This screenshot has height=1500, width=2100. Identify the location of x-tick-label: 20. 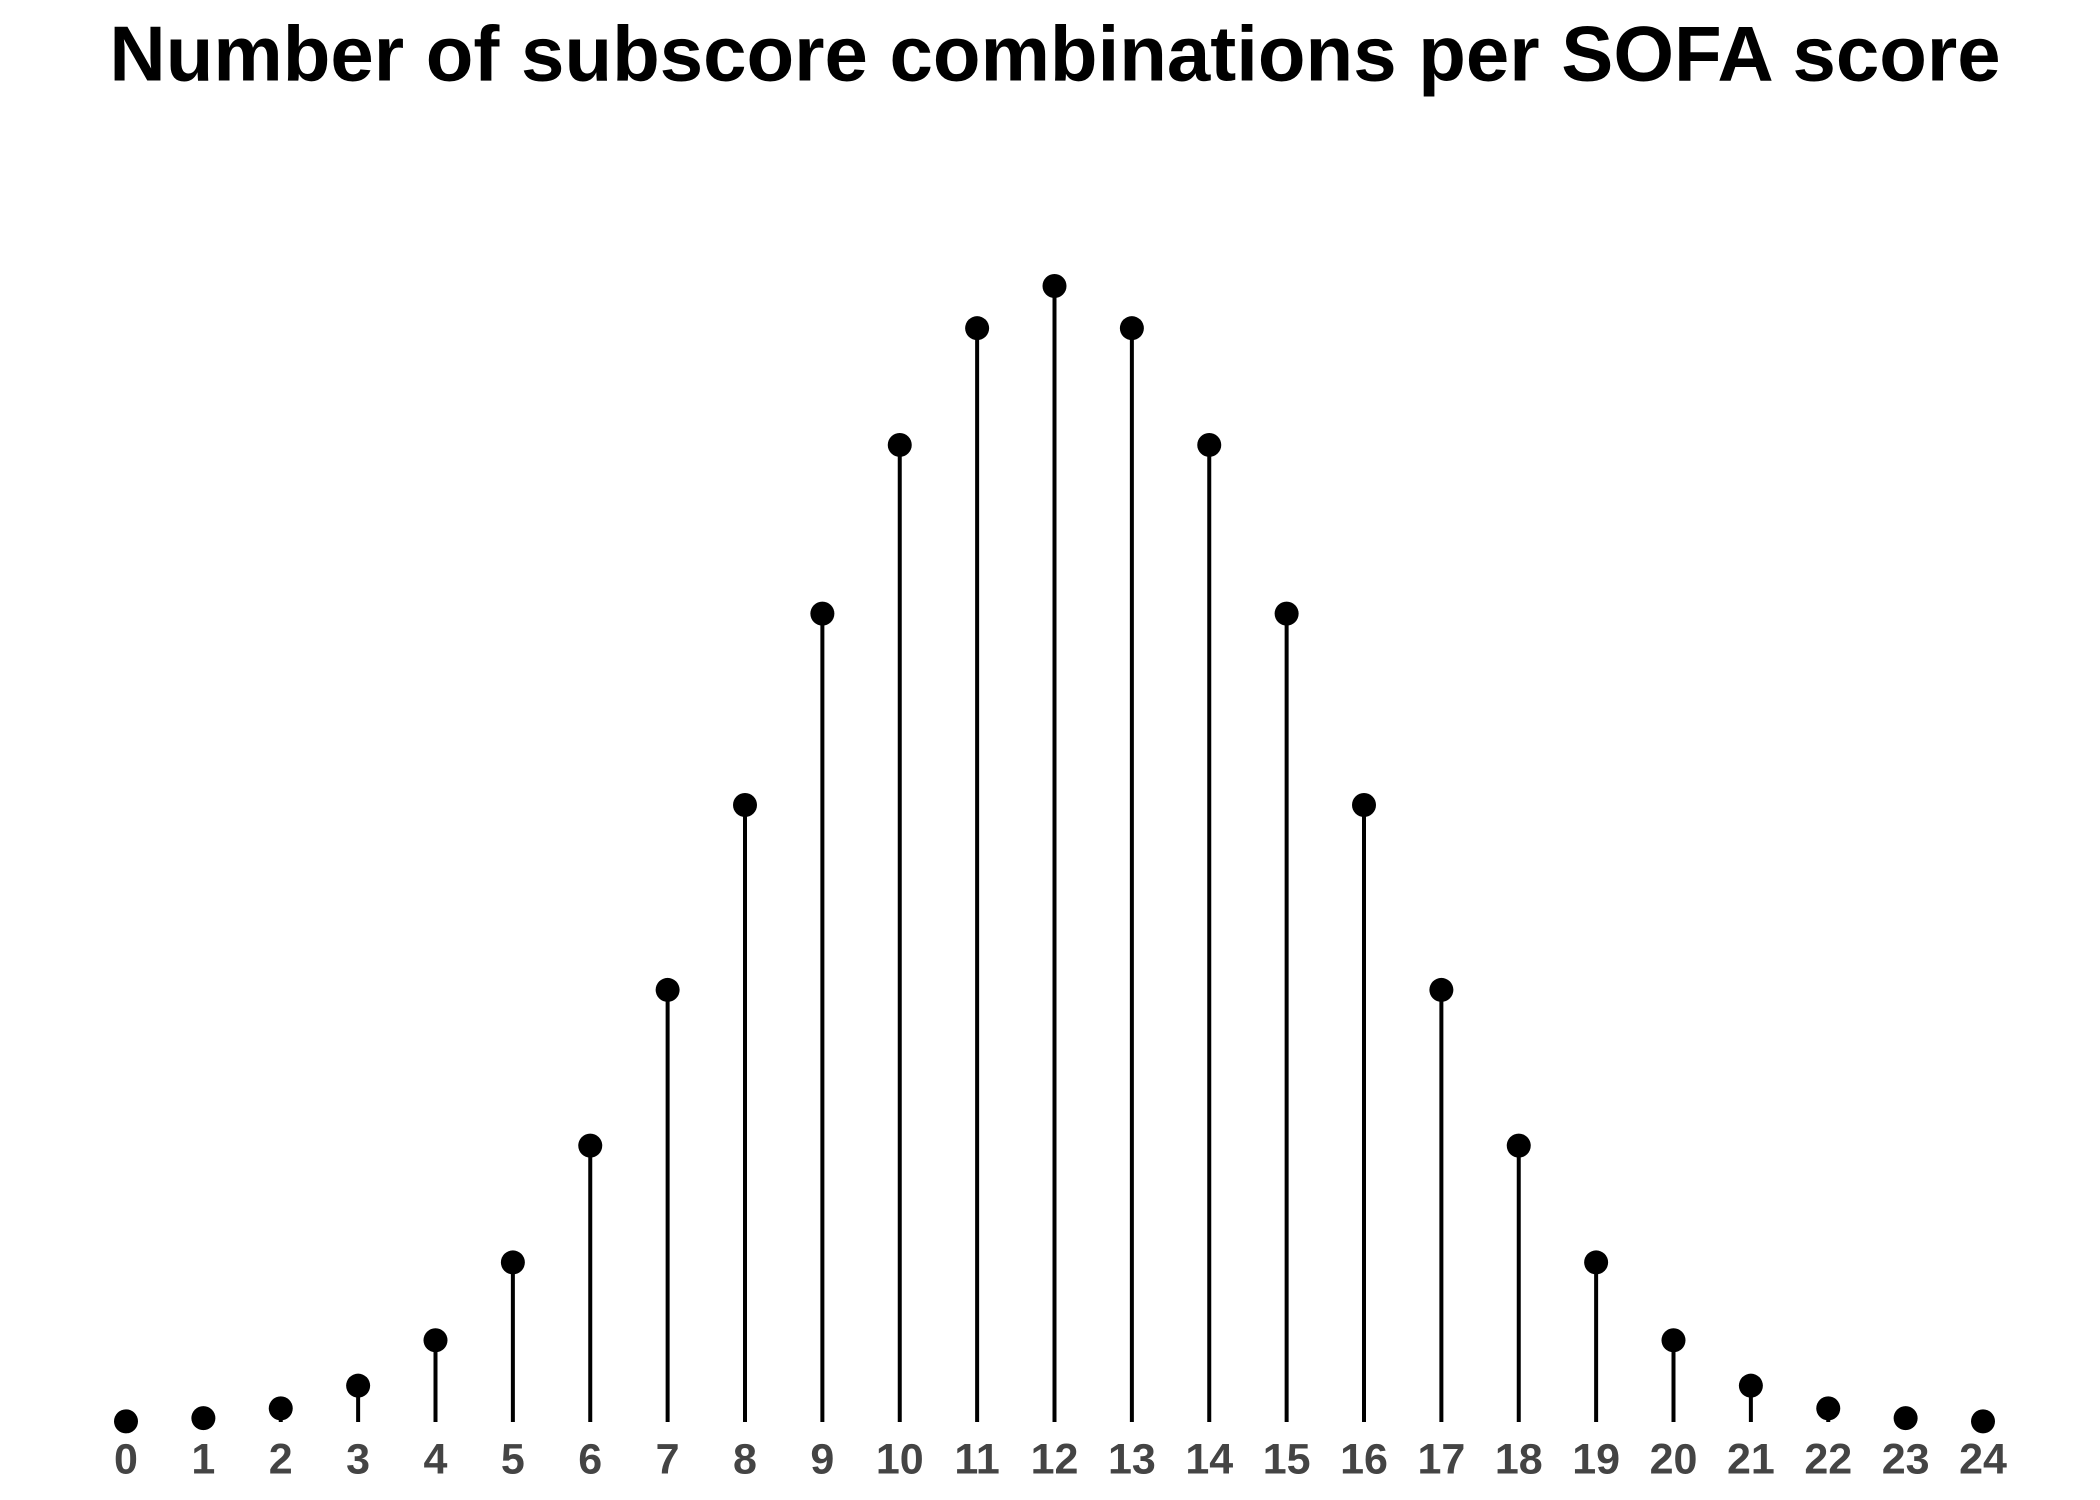
(1674, 1459).